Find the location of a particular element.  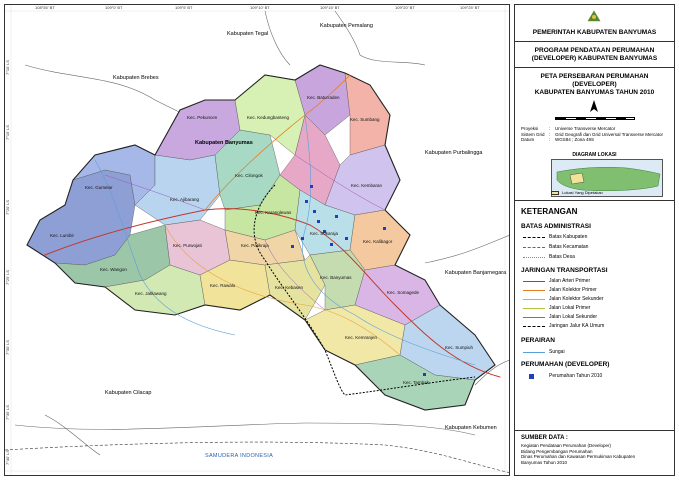

label-sea: SAMUDERA INDONESIA is located at coordinates (239, 456).